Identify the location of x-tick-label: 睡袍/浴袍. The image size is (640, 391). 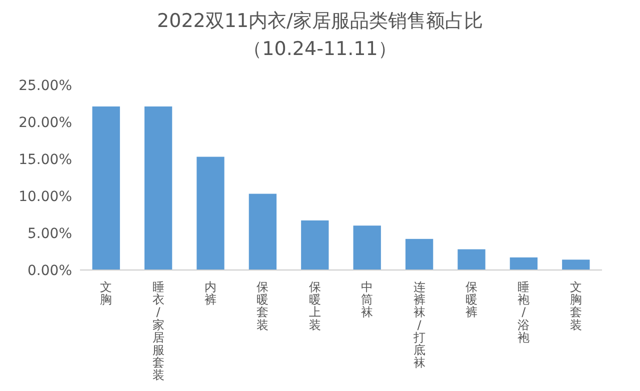
(524, 312).